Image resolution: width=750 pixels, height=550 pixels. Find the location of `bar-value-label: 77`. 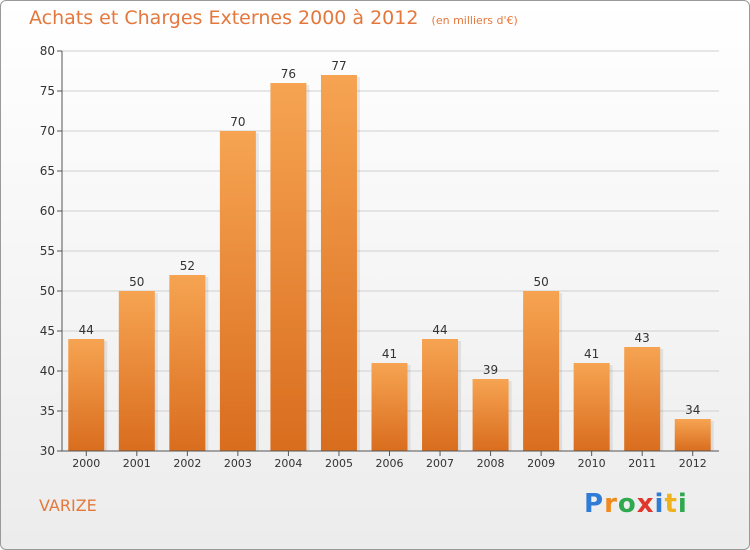

bar-value-label: 77 is located at coordinates (338, 66).